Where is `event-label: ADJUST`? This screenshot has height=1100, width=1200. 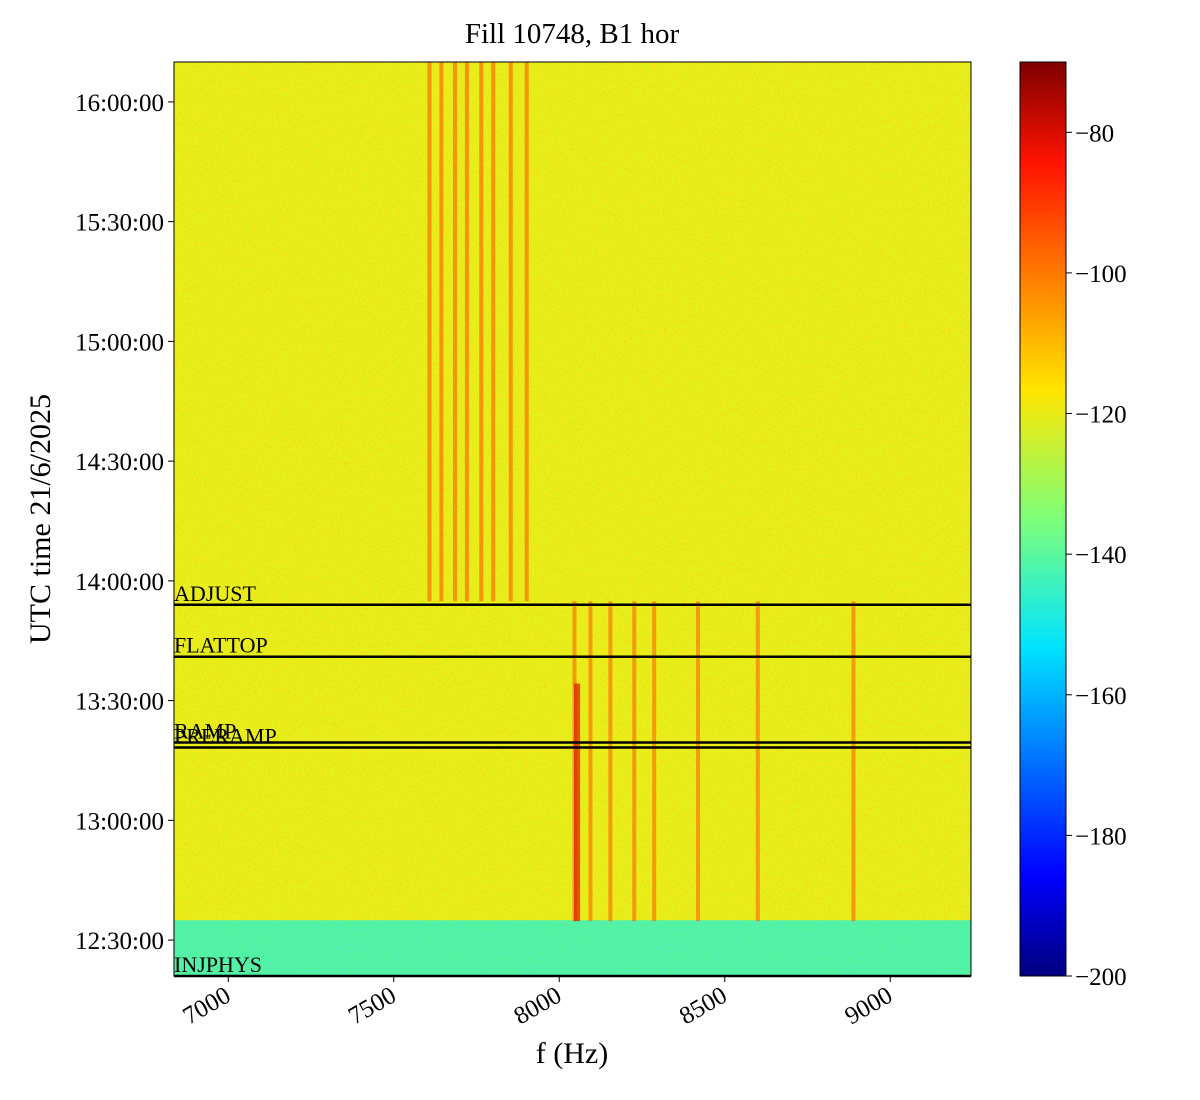 event-label: ADJUST is located at coordinates (215, 593).